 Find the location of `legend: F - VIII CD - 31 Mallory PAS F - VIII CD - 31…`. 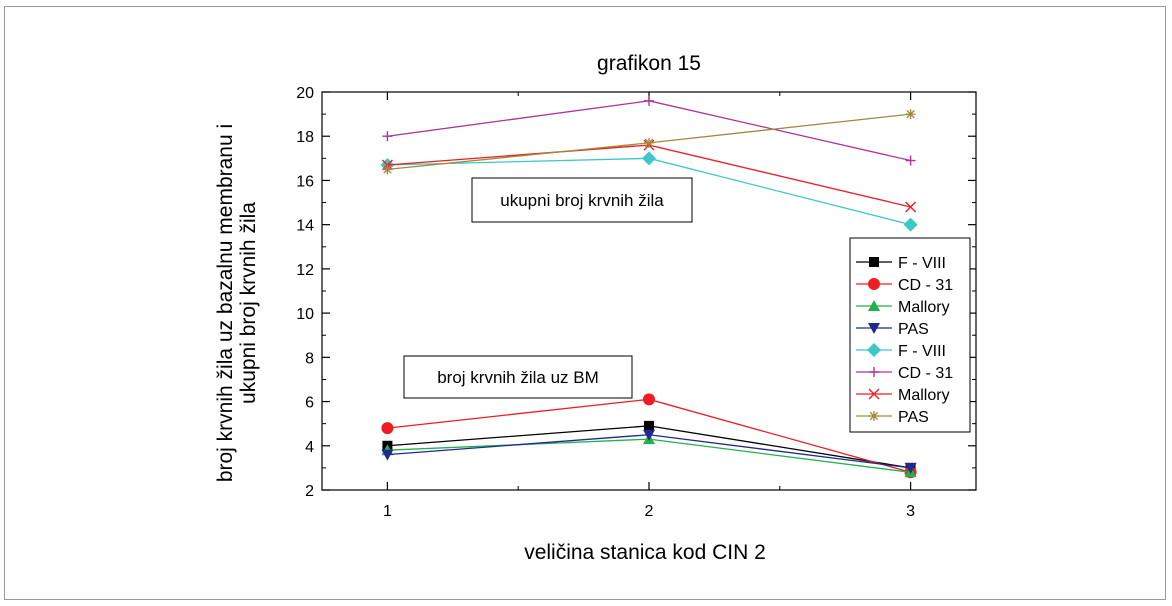

legend: F - VIII CD - 31 Mallory PAS F - VIII CD - 31… is located at coordinates (910, 335).